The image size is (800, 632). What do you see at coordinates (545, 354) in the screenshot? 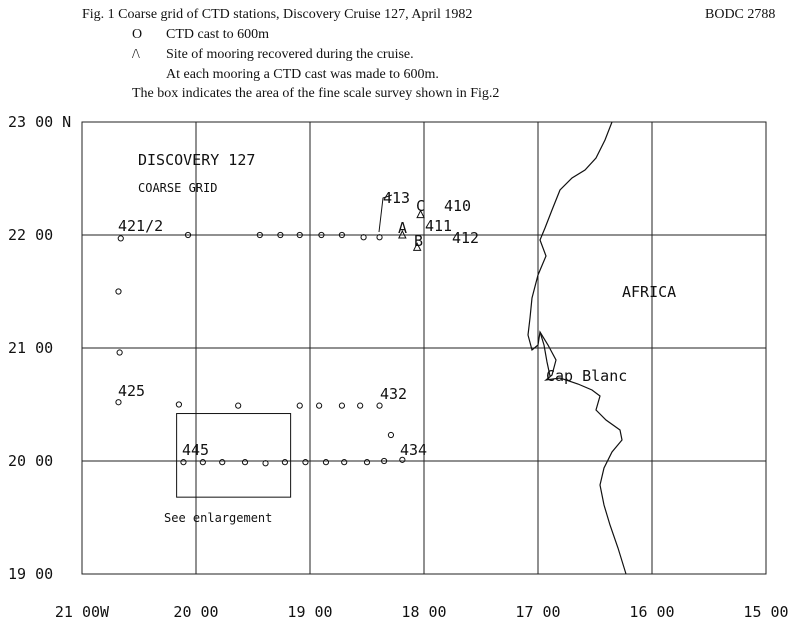
I see `cap-blanc-inner` at bounding box center [545, 354].